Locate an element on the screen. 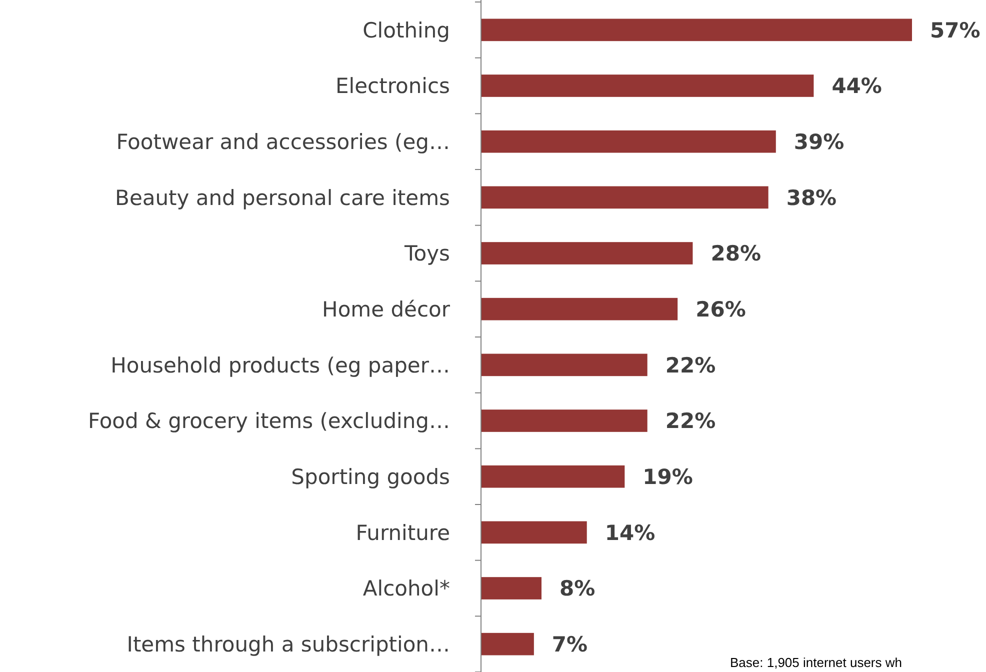 This screenshot has height=672, width=986. y-tick-label: Alcohol* is located at coordinates (406, 588).